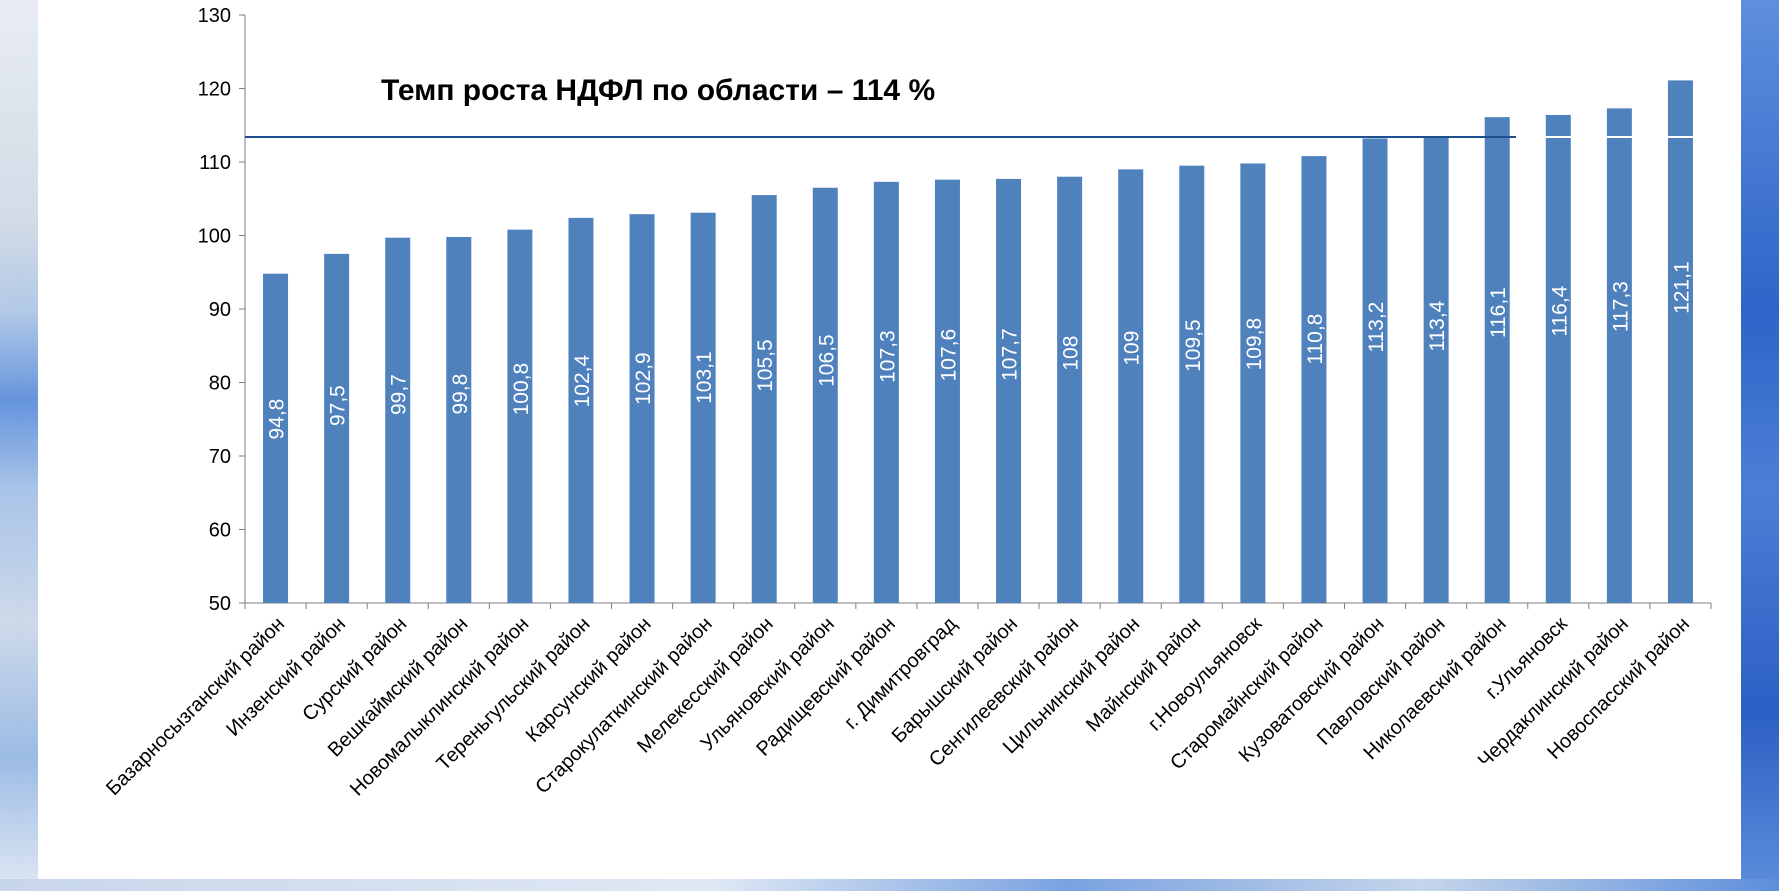 The height and width of the screenshot is (891, 1779). What do you see at coordinates (277, 419) in the screenshot?
I see `data-label: 94,8` at bounding box center [277, 419].